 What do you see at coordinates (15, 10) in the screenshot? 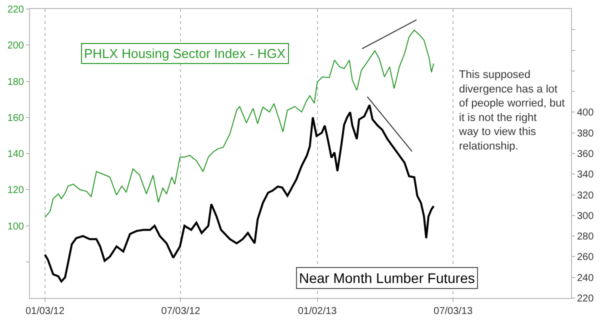
I see `y-tick-label: 220` at bounding box center [15, 10].